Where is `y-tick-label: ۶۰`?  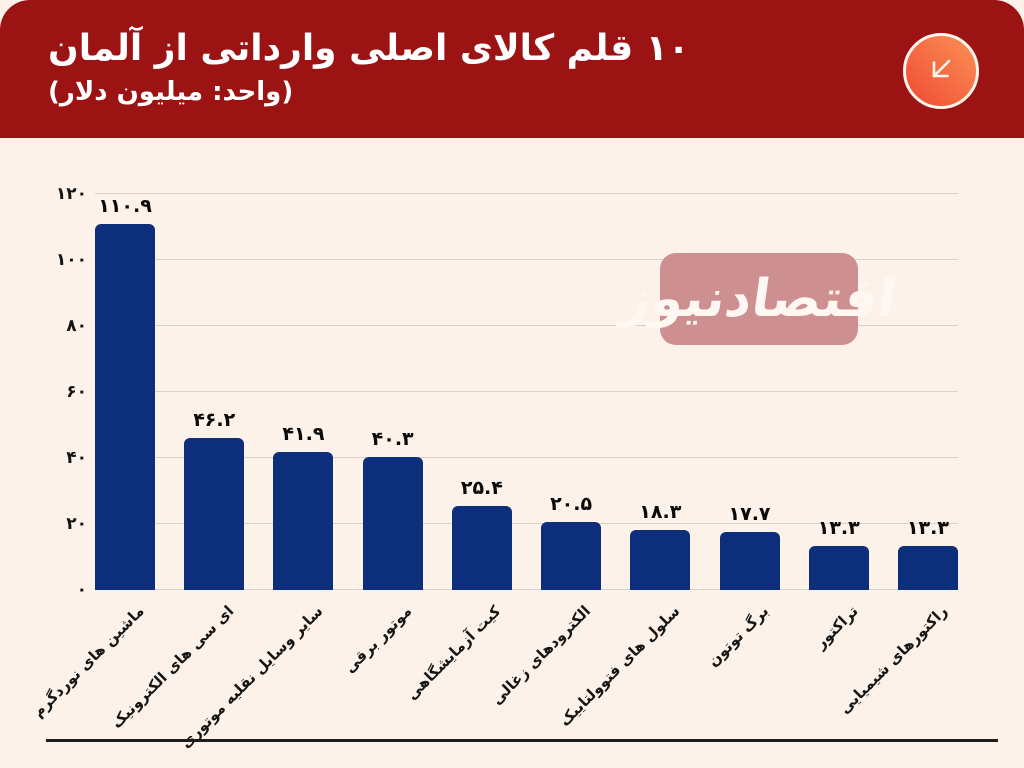
y-tick-label: ۶۰ is located at coordinates (76, 392).